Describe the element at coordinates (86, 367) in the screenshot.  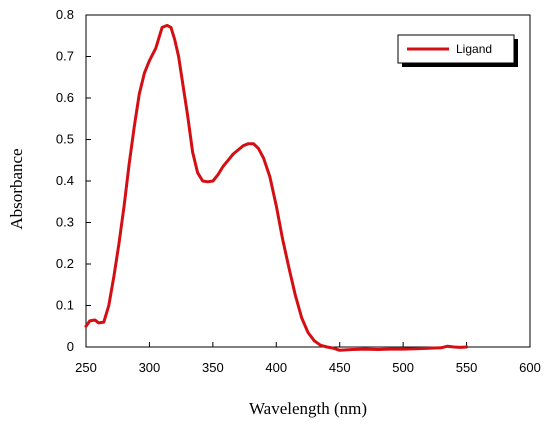
I see `x-tick-label: 250` at that location.